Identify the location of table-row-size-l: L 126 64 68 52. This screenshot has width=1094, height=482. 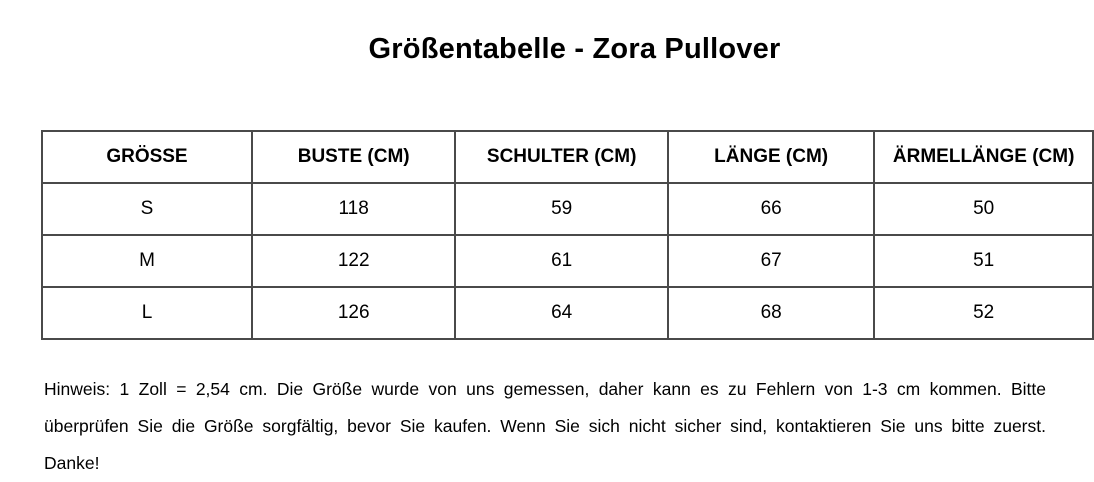
(567, 313).